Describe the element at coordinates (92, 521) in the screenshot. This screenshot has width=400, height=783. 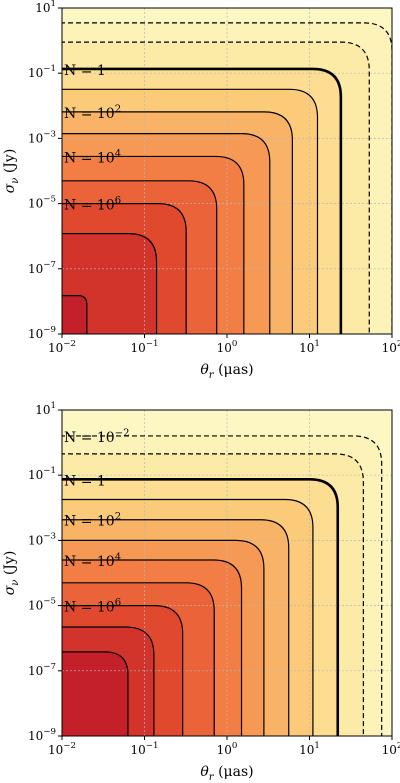
I see `contour-label-2: N = 102` at that location.